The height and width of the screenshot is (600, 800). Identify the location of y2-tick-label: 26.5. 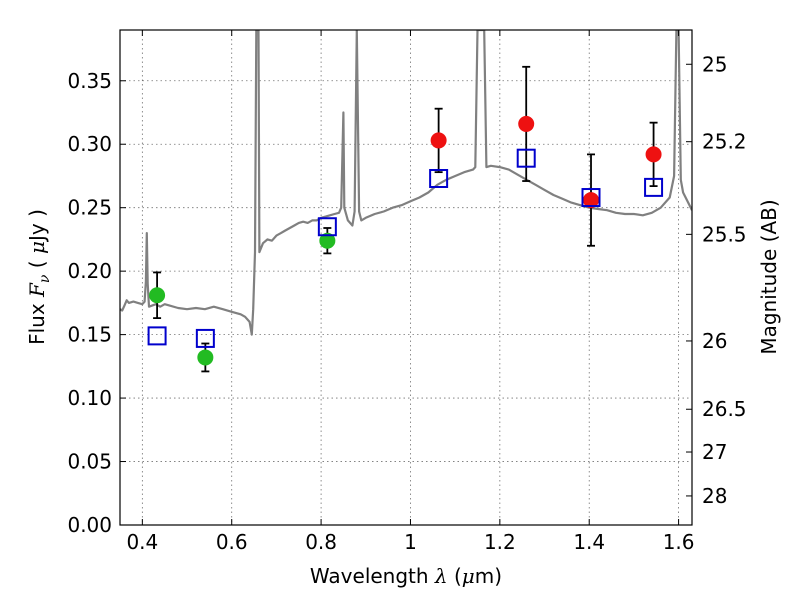
(724, 409).